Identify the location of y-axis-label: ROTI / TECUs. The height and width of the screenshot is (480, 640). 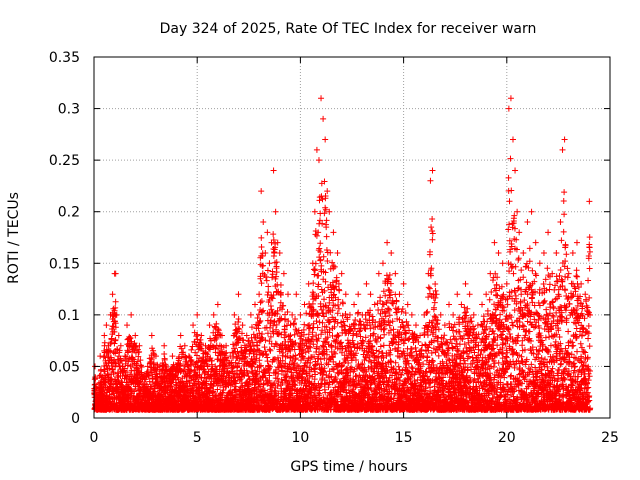
(14, 238).